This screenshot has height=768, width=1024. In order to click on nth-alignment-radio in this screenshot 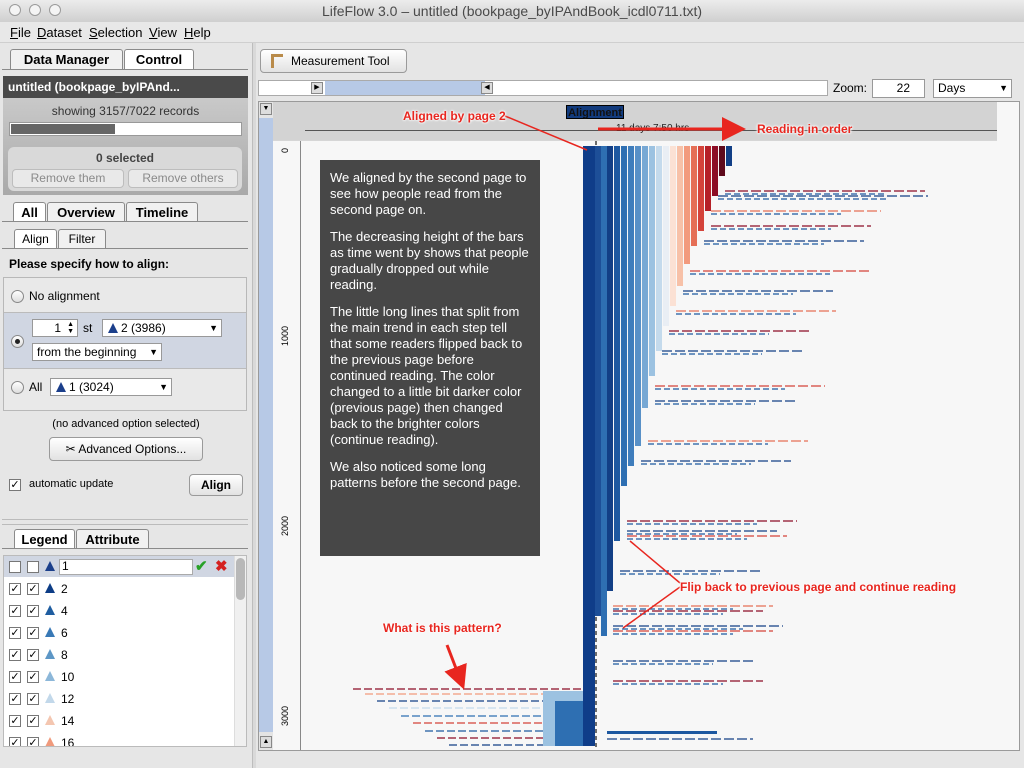, I will do `click(17, 341)`.